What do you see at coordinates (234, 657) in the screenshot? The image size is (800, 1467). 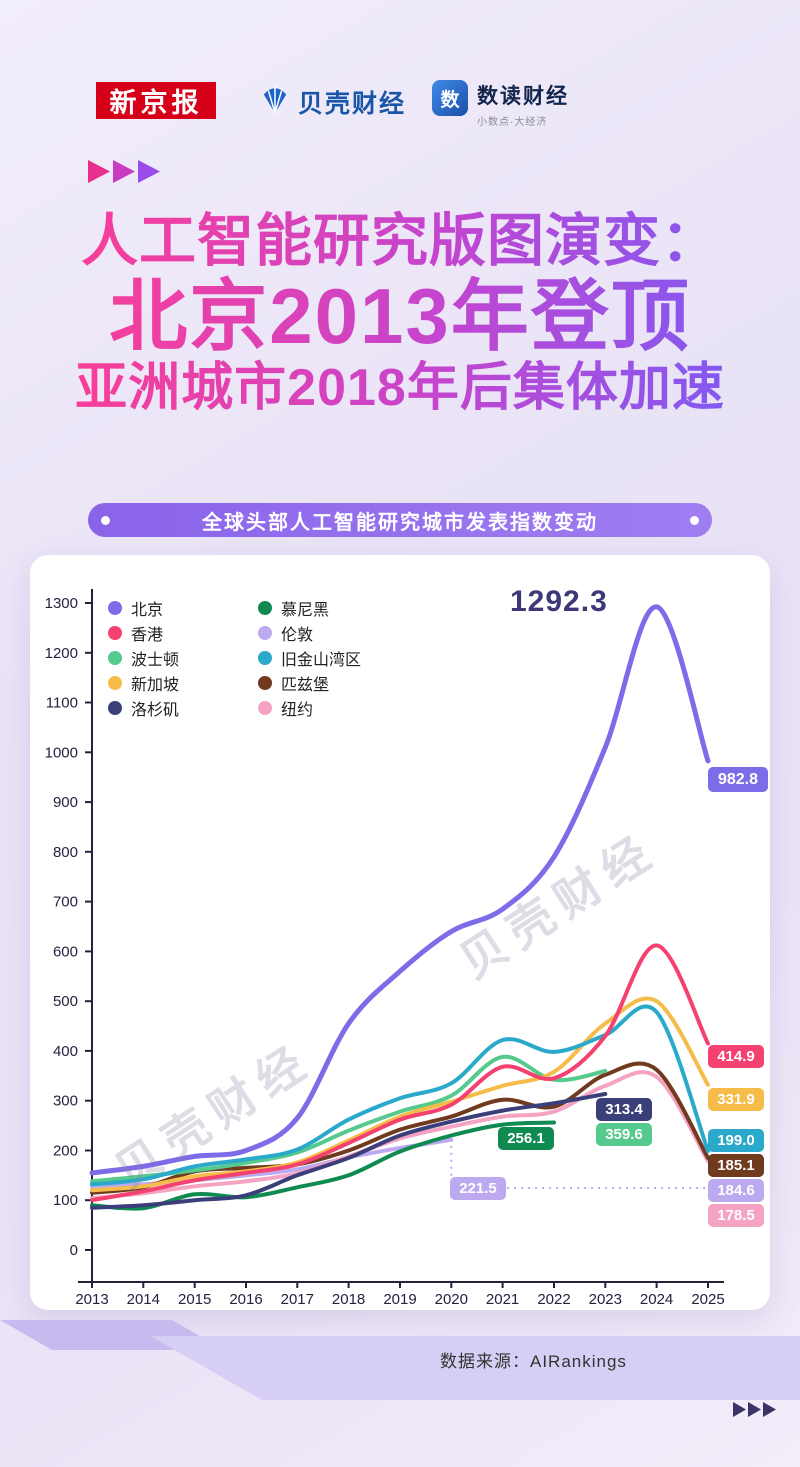 I see `chart-legend: 北京香港波士顿新加坡洛杉矶 慕尼黑伦敦旧金山湾区匹兹堡纽约` at bounding box center [234, 657].